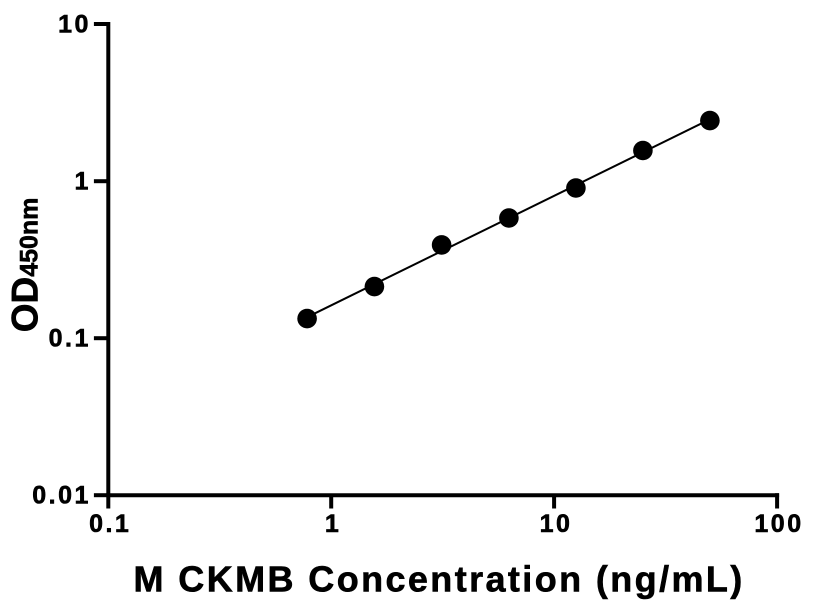 This screenshot has width=816, height=612. What do you see at coordinates (439, 579) in the screenshot?
I see `svg-text: M CKMB Concentration (ng/mL)` at bounding box center [439, 579].